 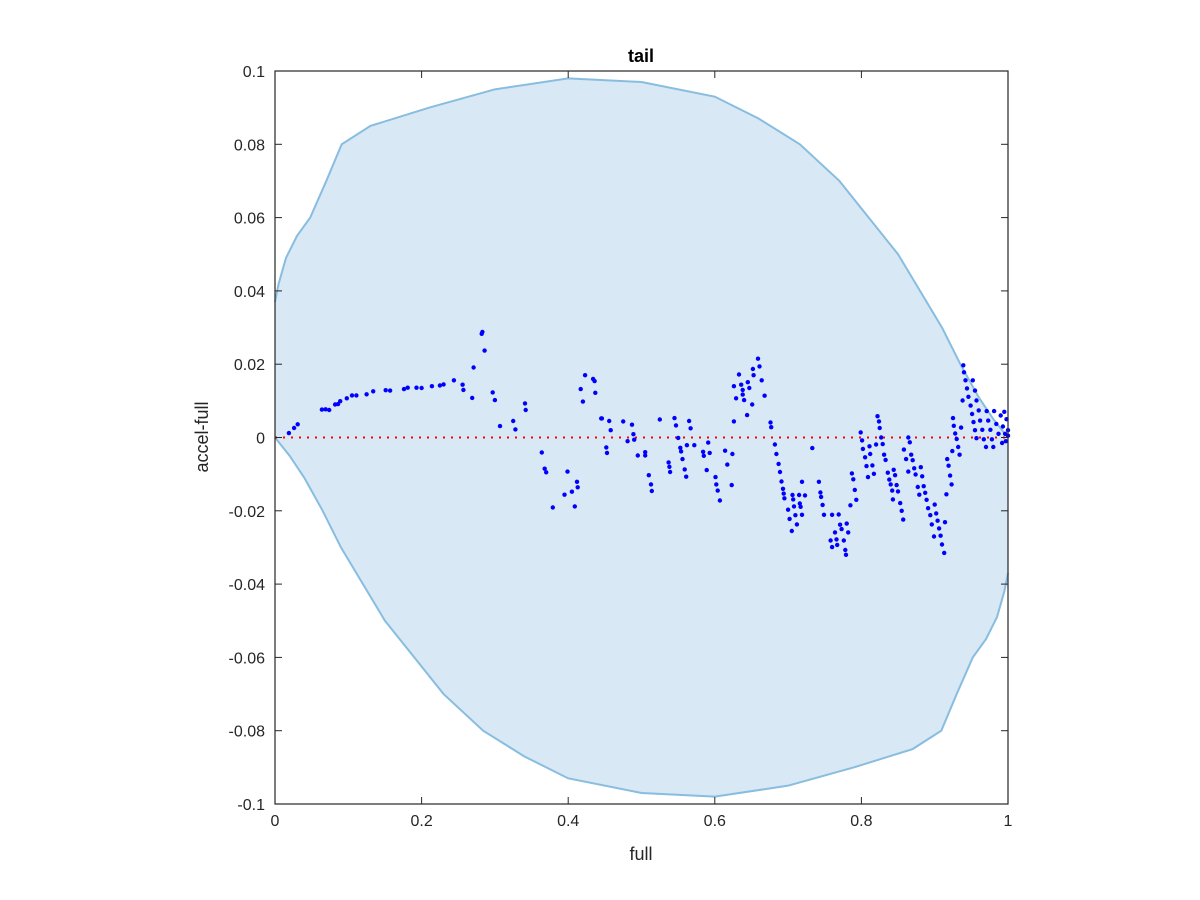 I want to click on y-tick-label: -0.02, so click(x=247, y=512).